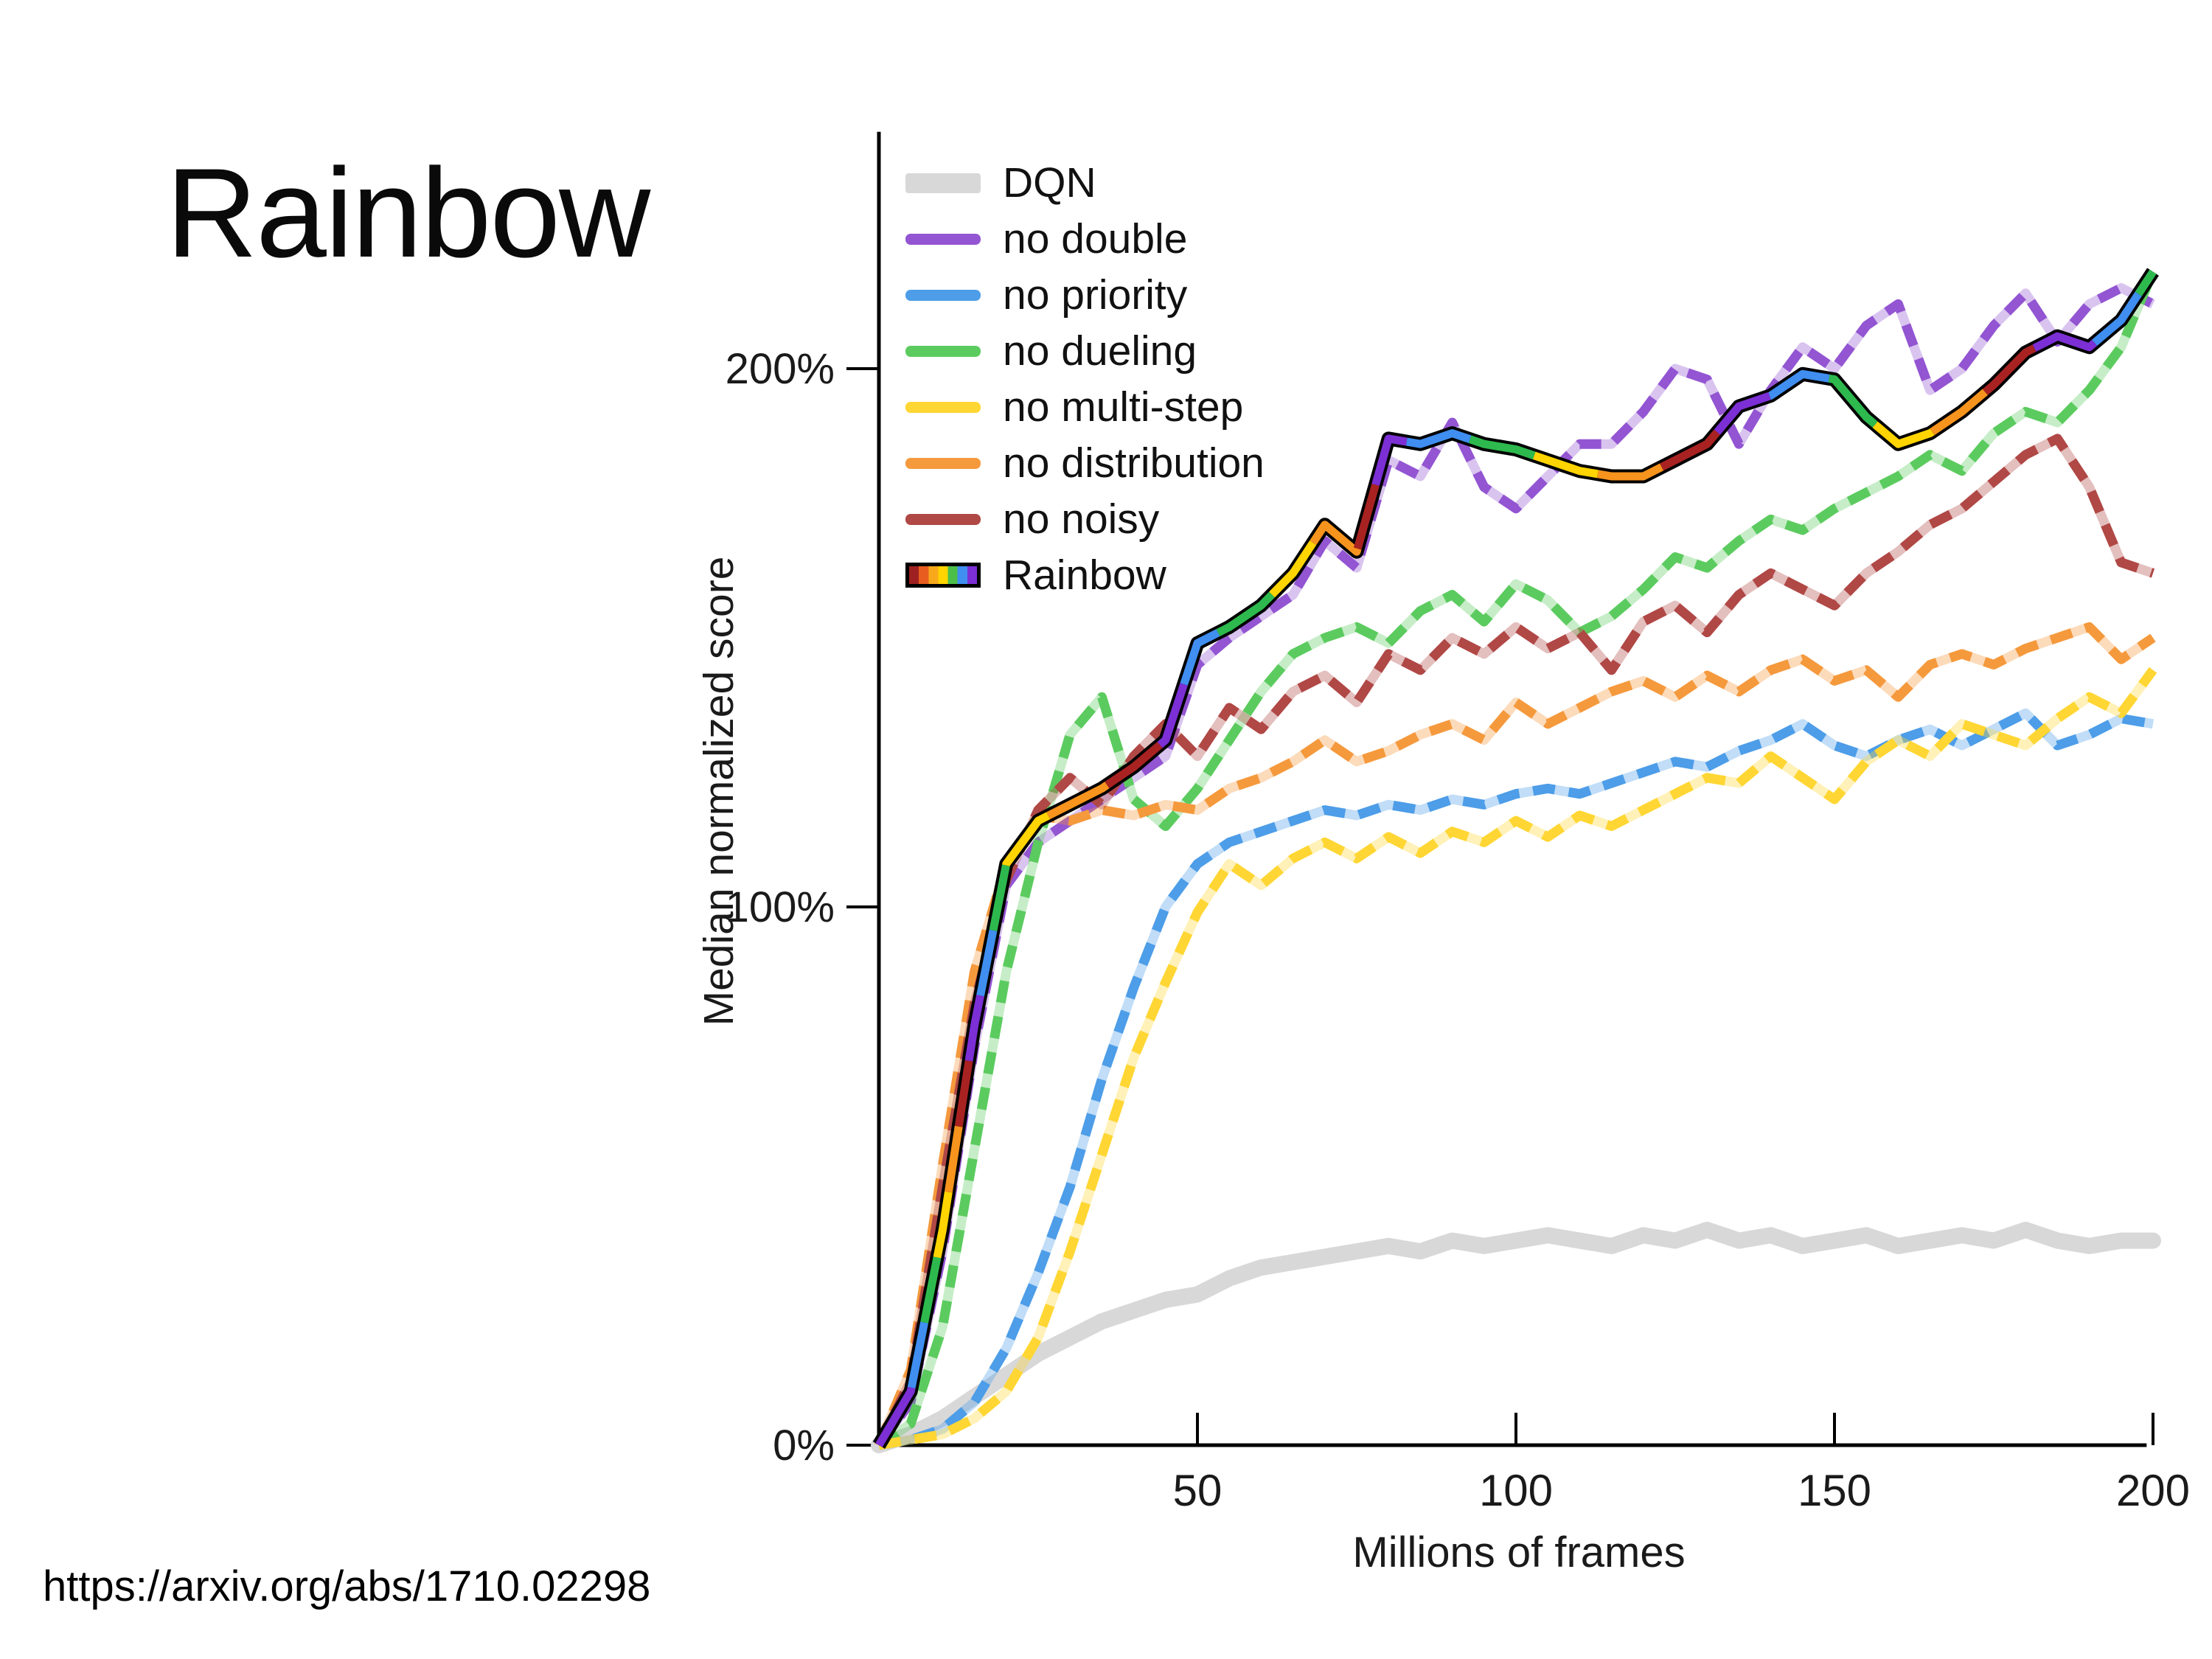 The height and width of the screenshot is (1659, 2212). Describe the element at coordinates (1834, 1490) in the screenshot. I see `x-tick-label: 150` at that location.